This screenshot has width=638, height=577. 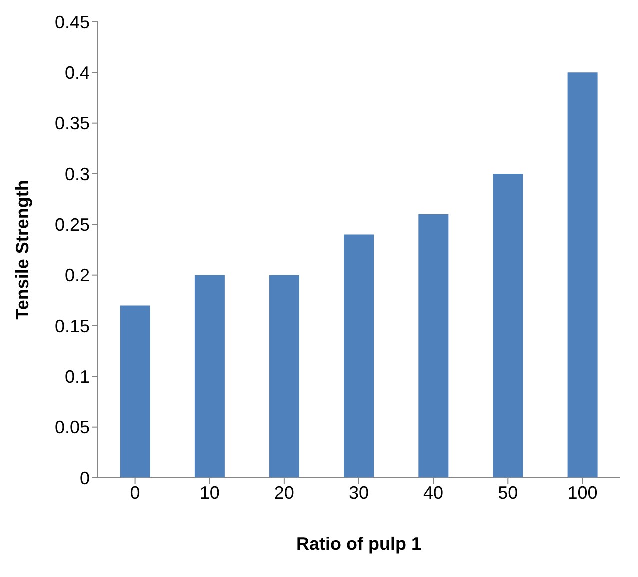 What do you see at coordinates (77, 377) in the screenshot?
I see `y-tick-label: 0.1` at bounding box center [77, 377].